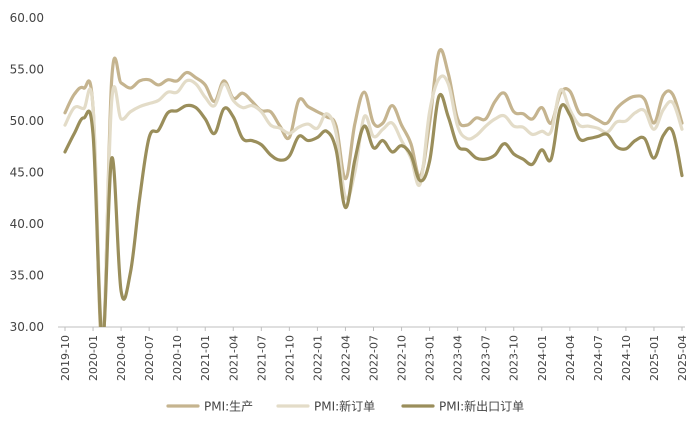 The width and height of the screenshot is (700, 431). I want to click on x-tick-label: 2020-07, so click(149, 358).